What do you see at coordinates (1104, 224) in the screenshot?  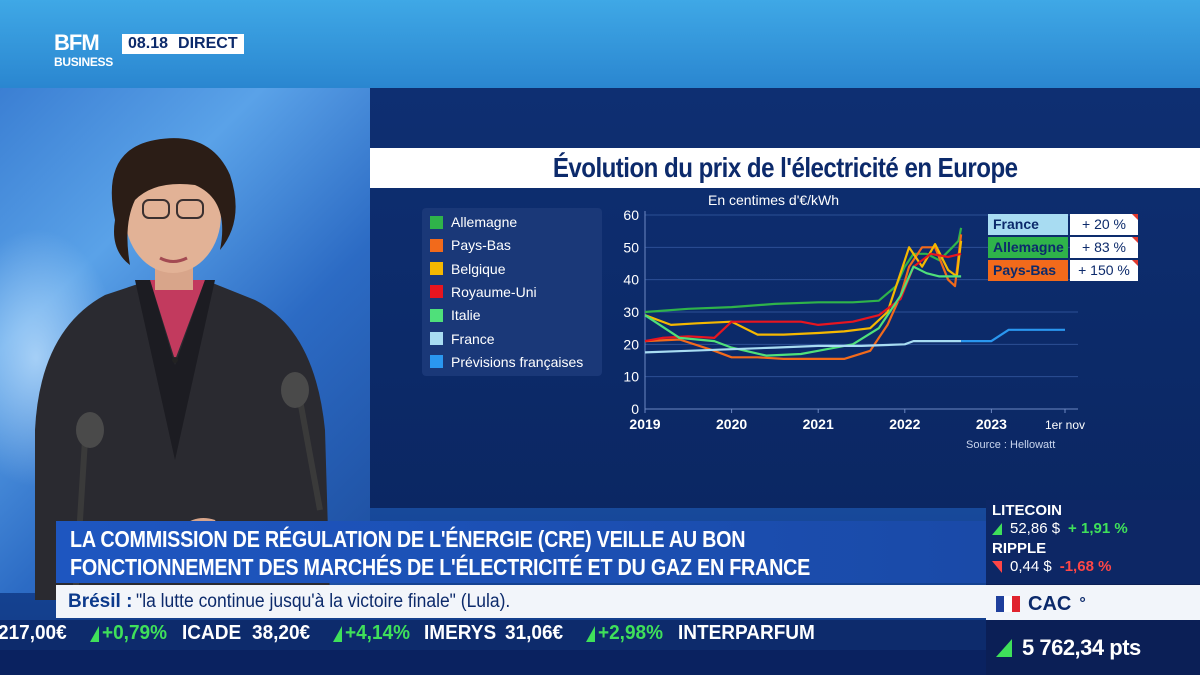 I see `badge-value: + 20 %` at bounding box center [1104, 224].